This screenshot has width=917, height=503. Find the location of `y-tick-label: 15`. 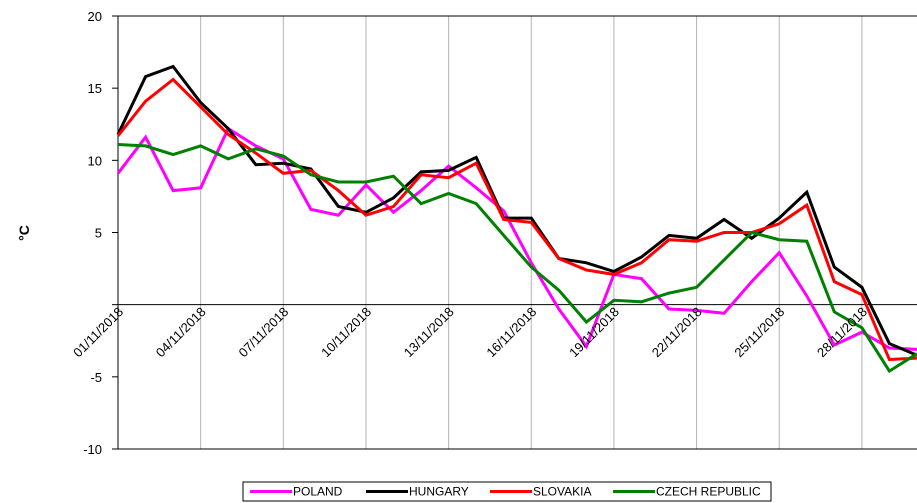

y-tick-label: 15 is located at coordinates (95, 88).